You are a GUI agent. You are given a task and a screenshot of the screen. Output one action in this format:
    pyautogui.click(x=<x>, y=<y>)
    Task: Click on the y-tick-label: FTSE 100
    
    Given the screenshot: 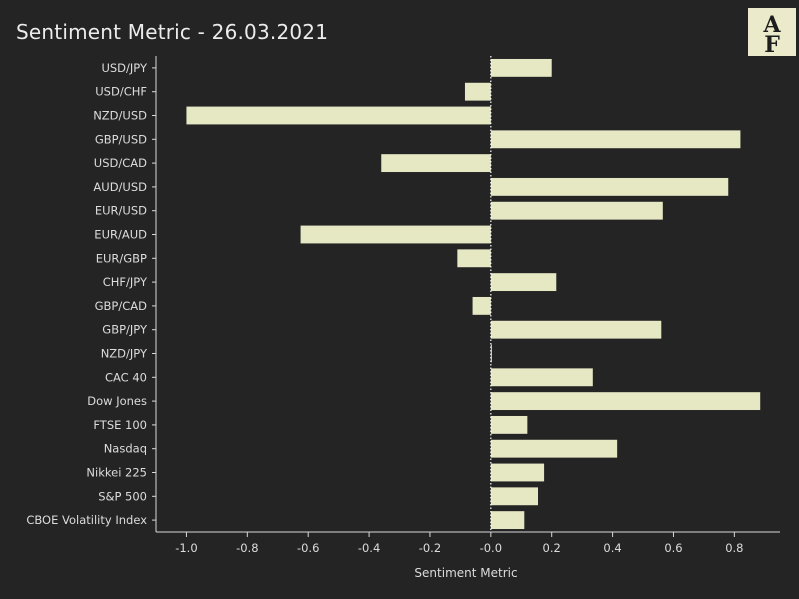 What is the action you would take?
    pyautogui.click(x=120, y=425)
    